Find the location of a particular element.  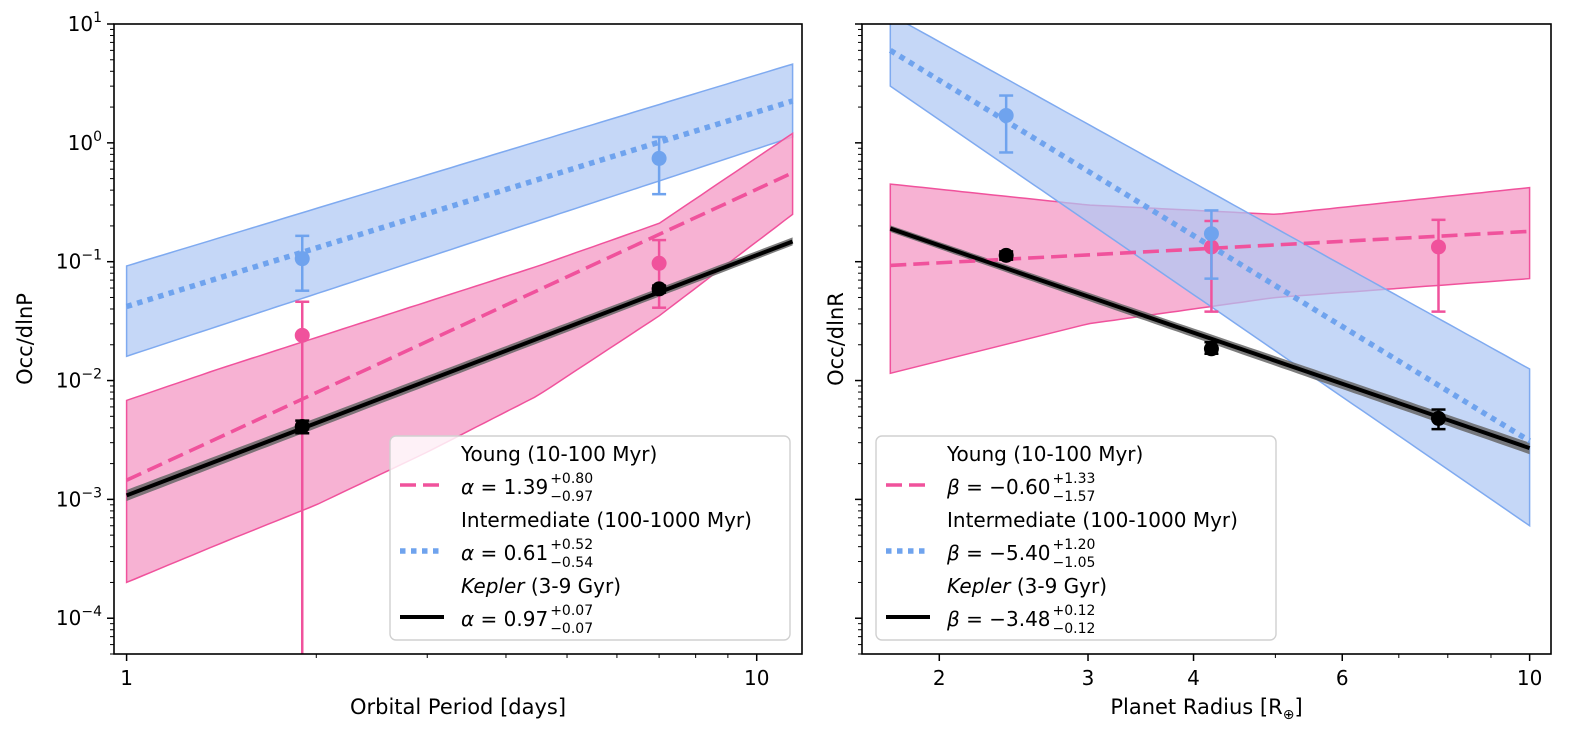

y-tick-exponent: 1 is located at coordinates (97, 18).